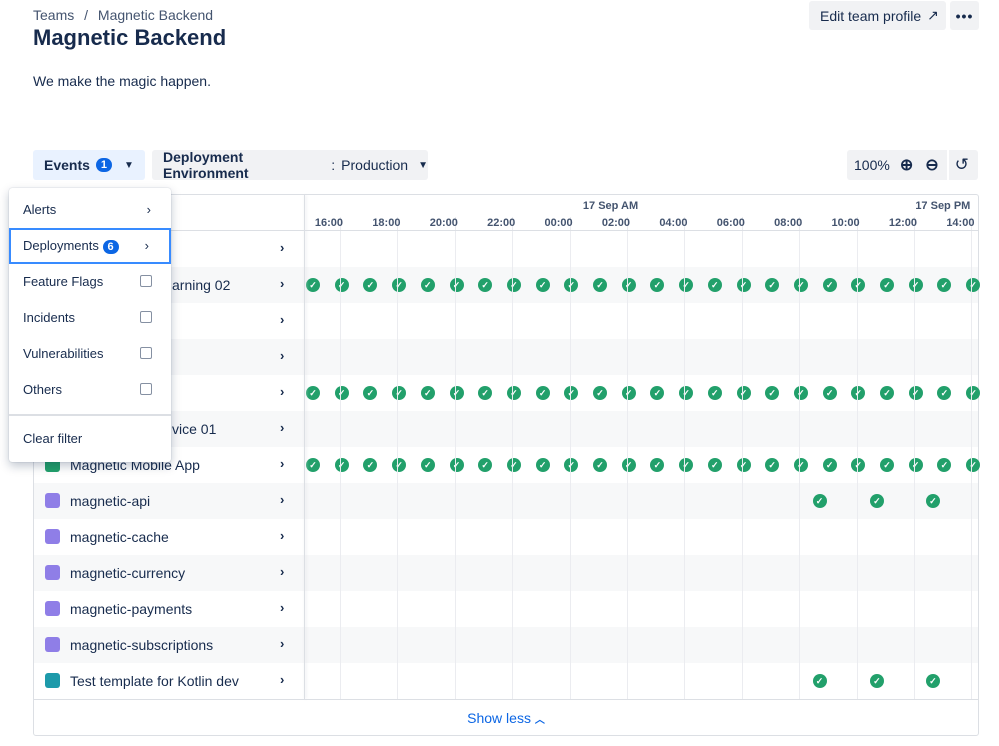 The height and width of the screenshot is (746, 999). I want to click on table-row: › ✓ ✓ ✓ ✓ ✓ ✓ ✓ ✓ ✓ ✓ ✓ ✓ ✓ ✓ ✓ ✓ ✓ ✓ ✓ ✓ ✓ ✓ ✓ ✓, so click(507, 393).